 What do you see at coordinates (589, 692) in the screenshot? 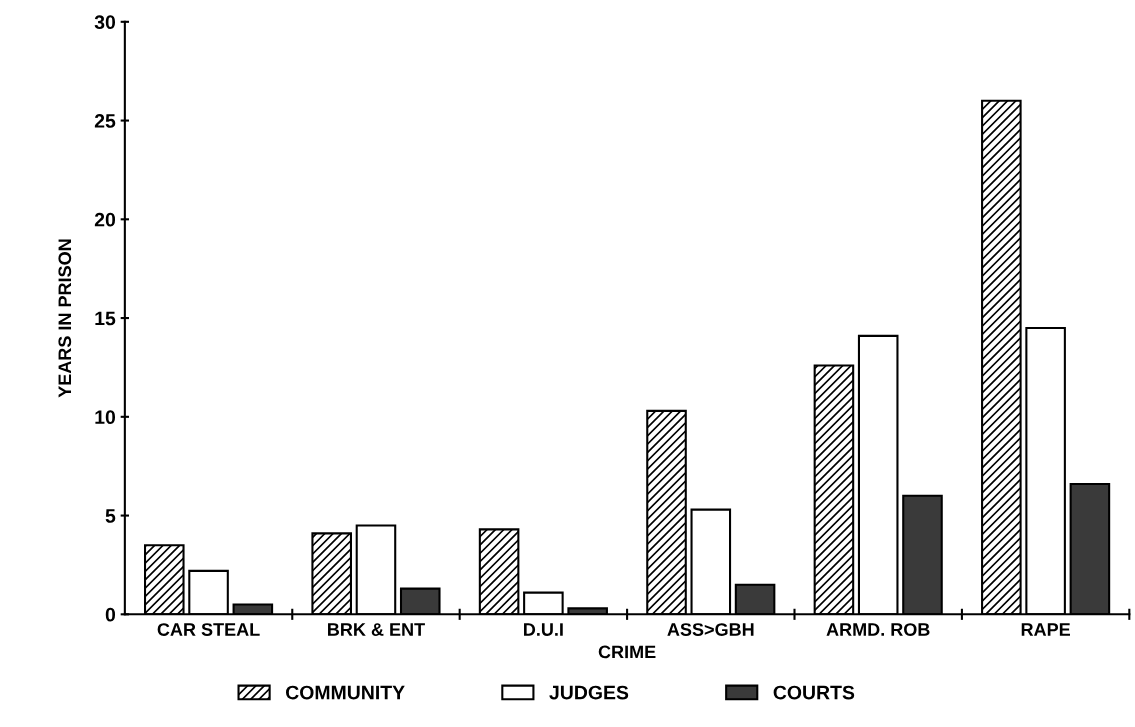
I see `legend-label: JUDGES` at bounding box center [589, 692].